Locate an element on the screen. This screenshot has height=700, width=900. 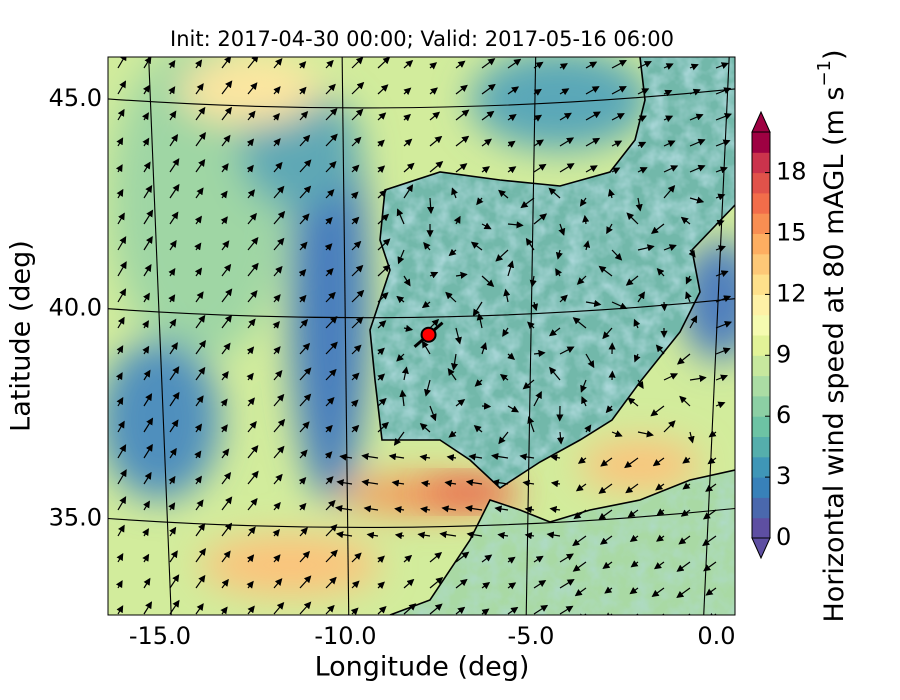
colorbar-tick-label: 18 is located at coordinates (791, 172).